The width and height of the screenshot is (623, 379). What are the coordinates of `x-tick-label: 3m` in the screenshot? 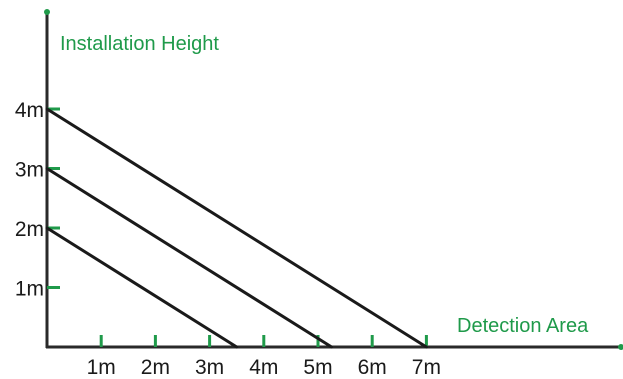 It's located at (209, 367).